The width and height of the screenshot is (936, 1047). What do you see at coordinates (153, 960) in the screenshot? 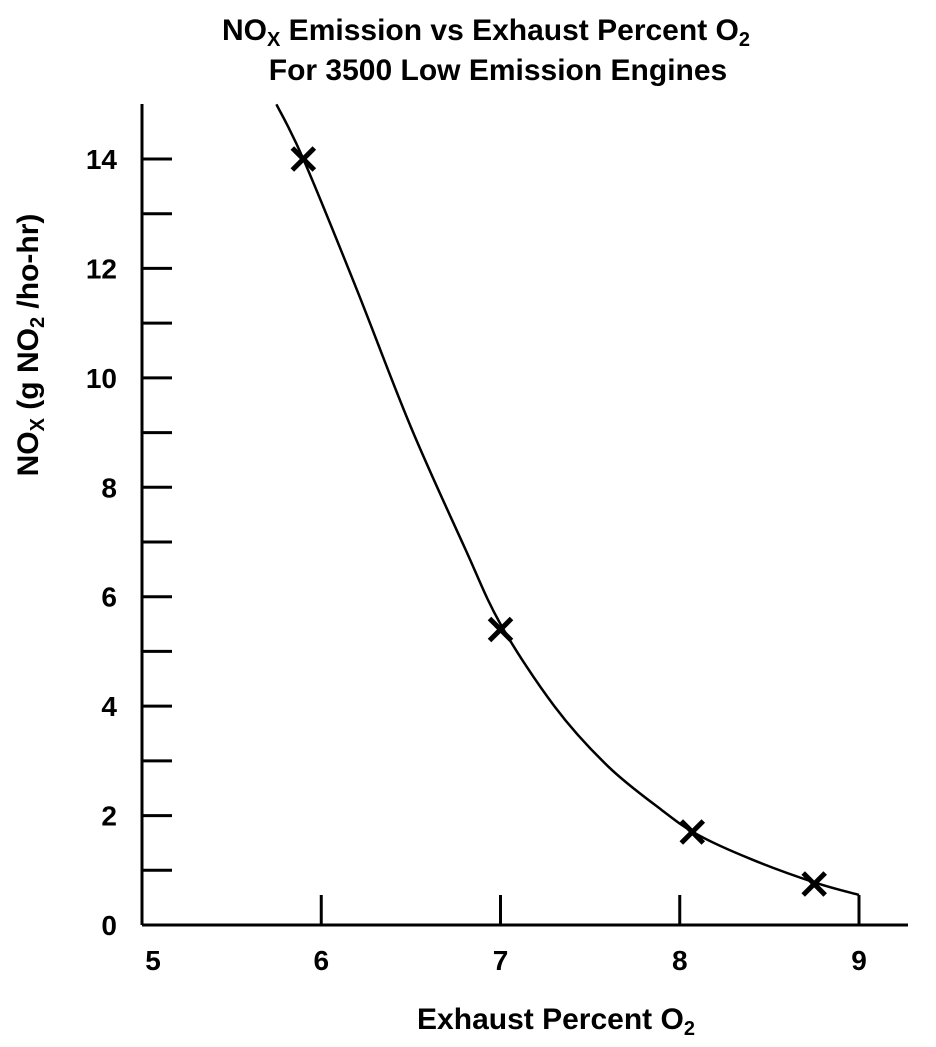
I see `x-tick-label: 5` at bounding box center [153, 960].